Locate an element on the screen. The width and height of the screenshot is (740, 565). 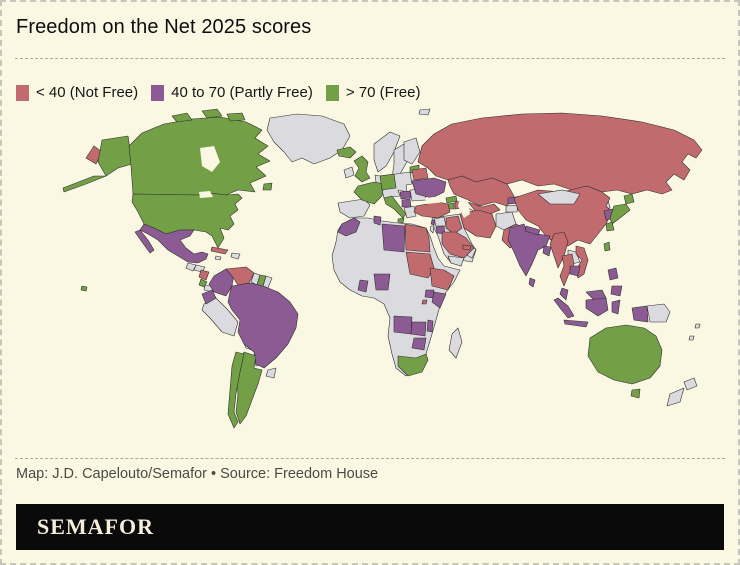
country-serbia is located at coordinates (406, 203).